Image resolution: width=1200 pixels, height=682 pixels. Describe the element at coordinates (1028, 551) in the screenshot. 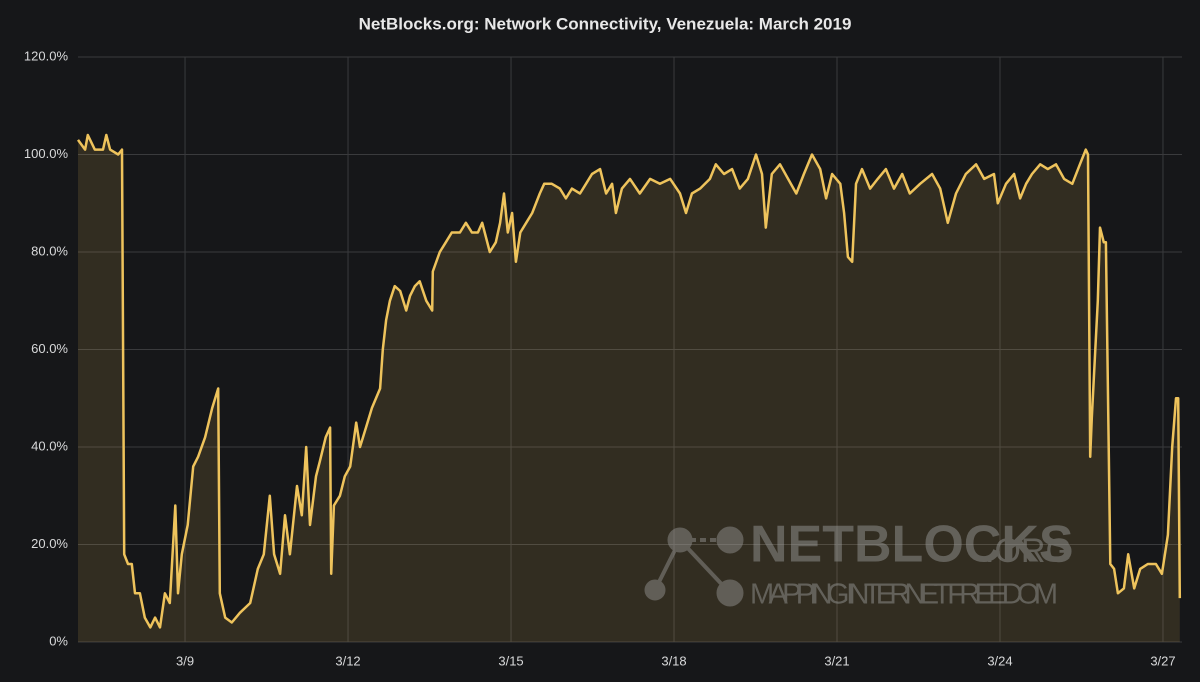

I see `watermark-suffix: .ORG` at that location.